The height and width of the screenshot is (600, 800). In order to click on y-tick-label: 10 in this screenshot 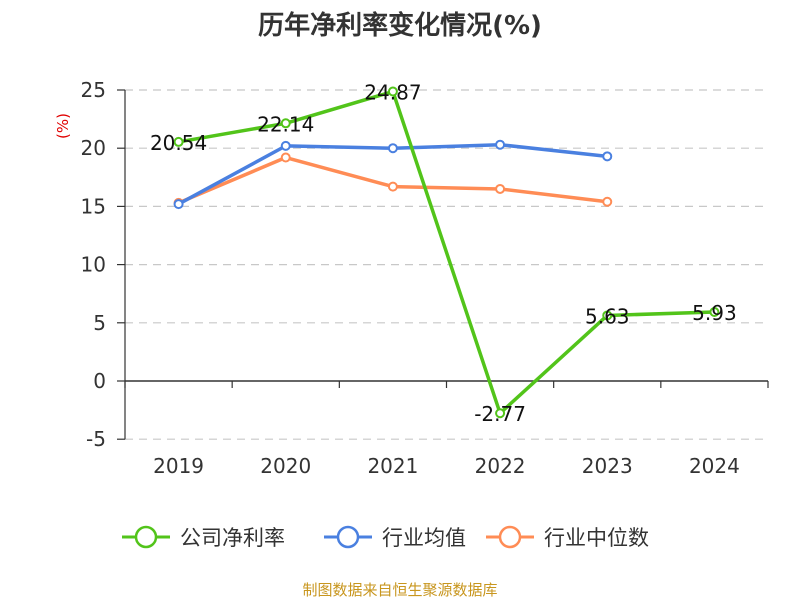, I will do `click(93, 265)`.